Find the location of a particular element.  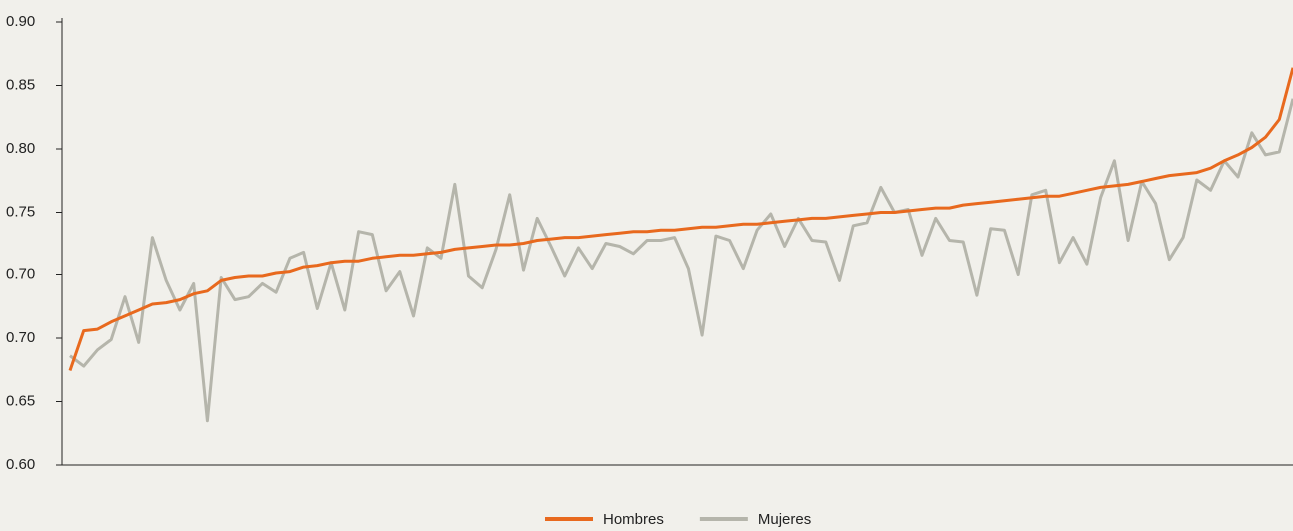

legend-label: Hombres is located at coordinates (633, 519).